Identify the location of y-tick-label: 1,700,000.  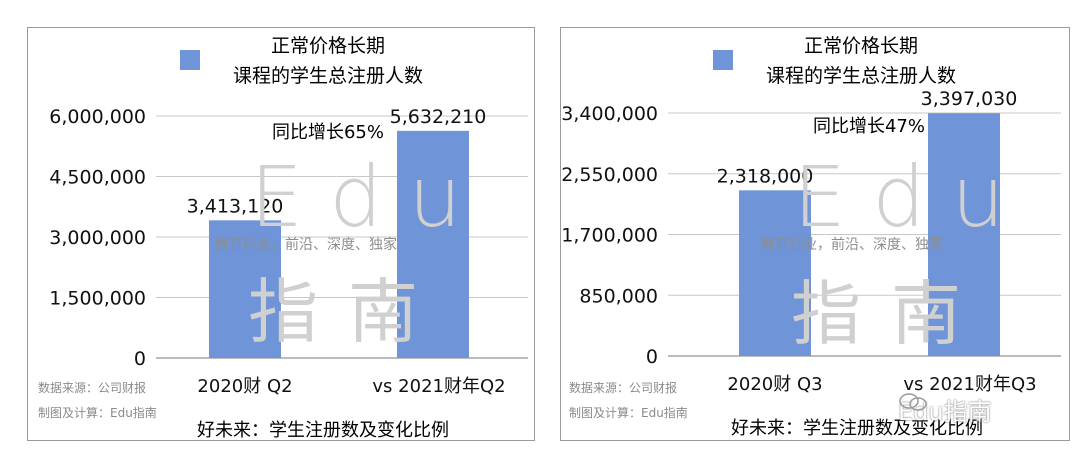
(609, 236).